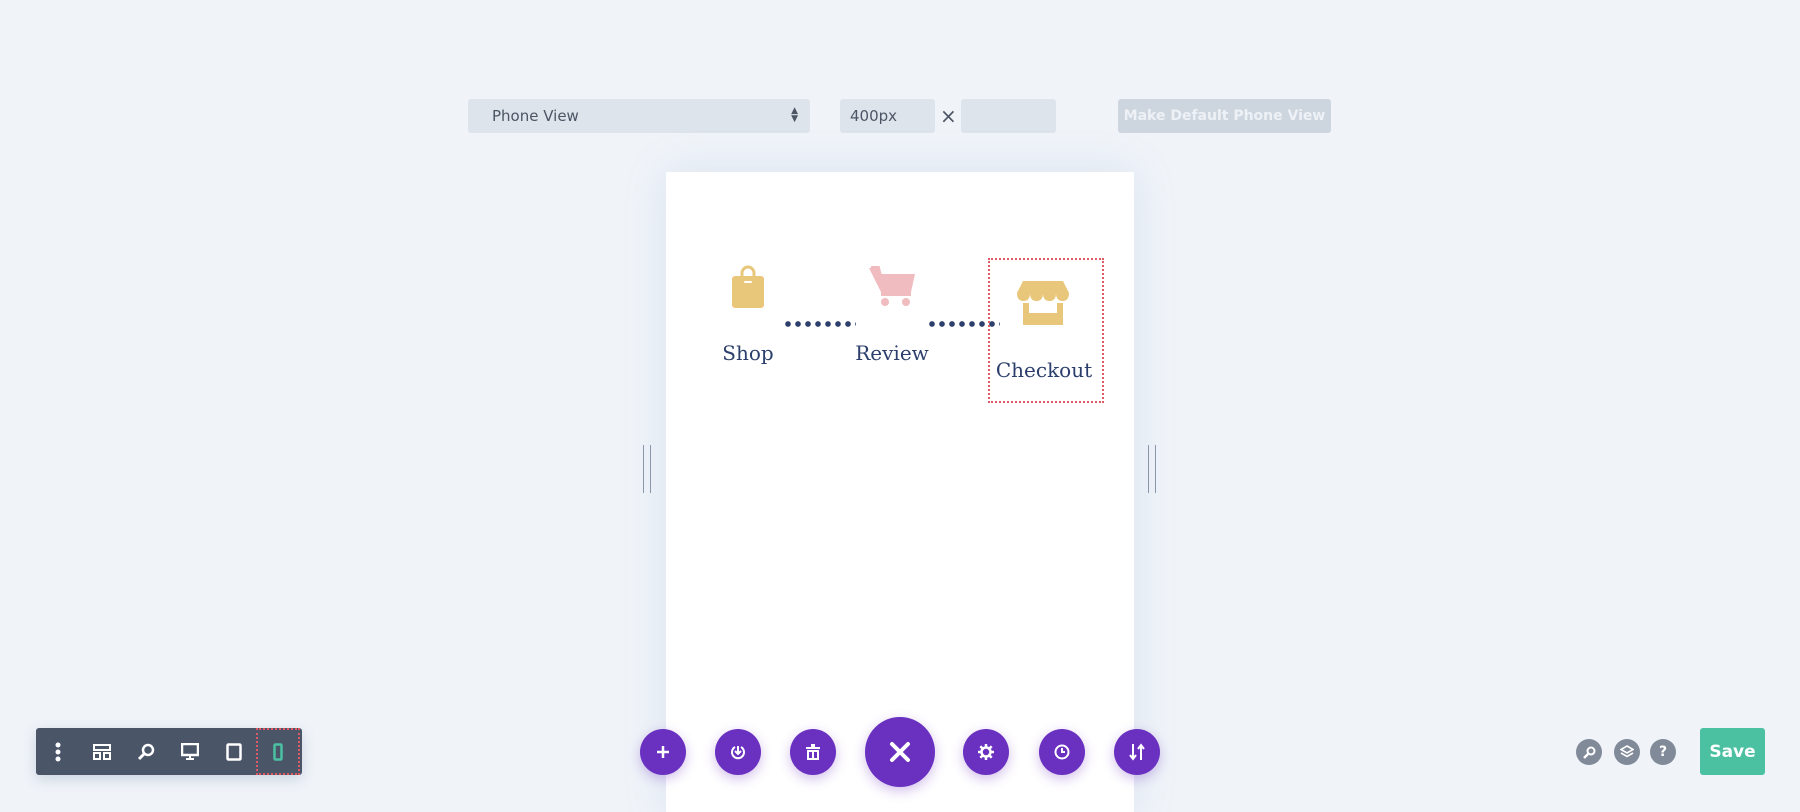  Describe the element at coordinates (535, 116) in the screenshot. I see `view-select-value: Phone View` at that location.